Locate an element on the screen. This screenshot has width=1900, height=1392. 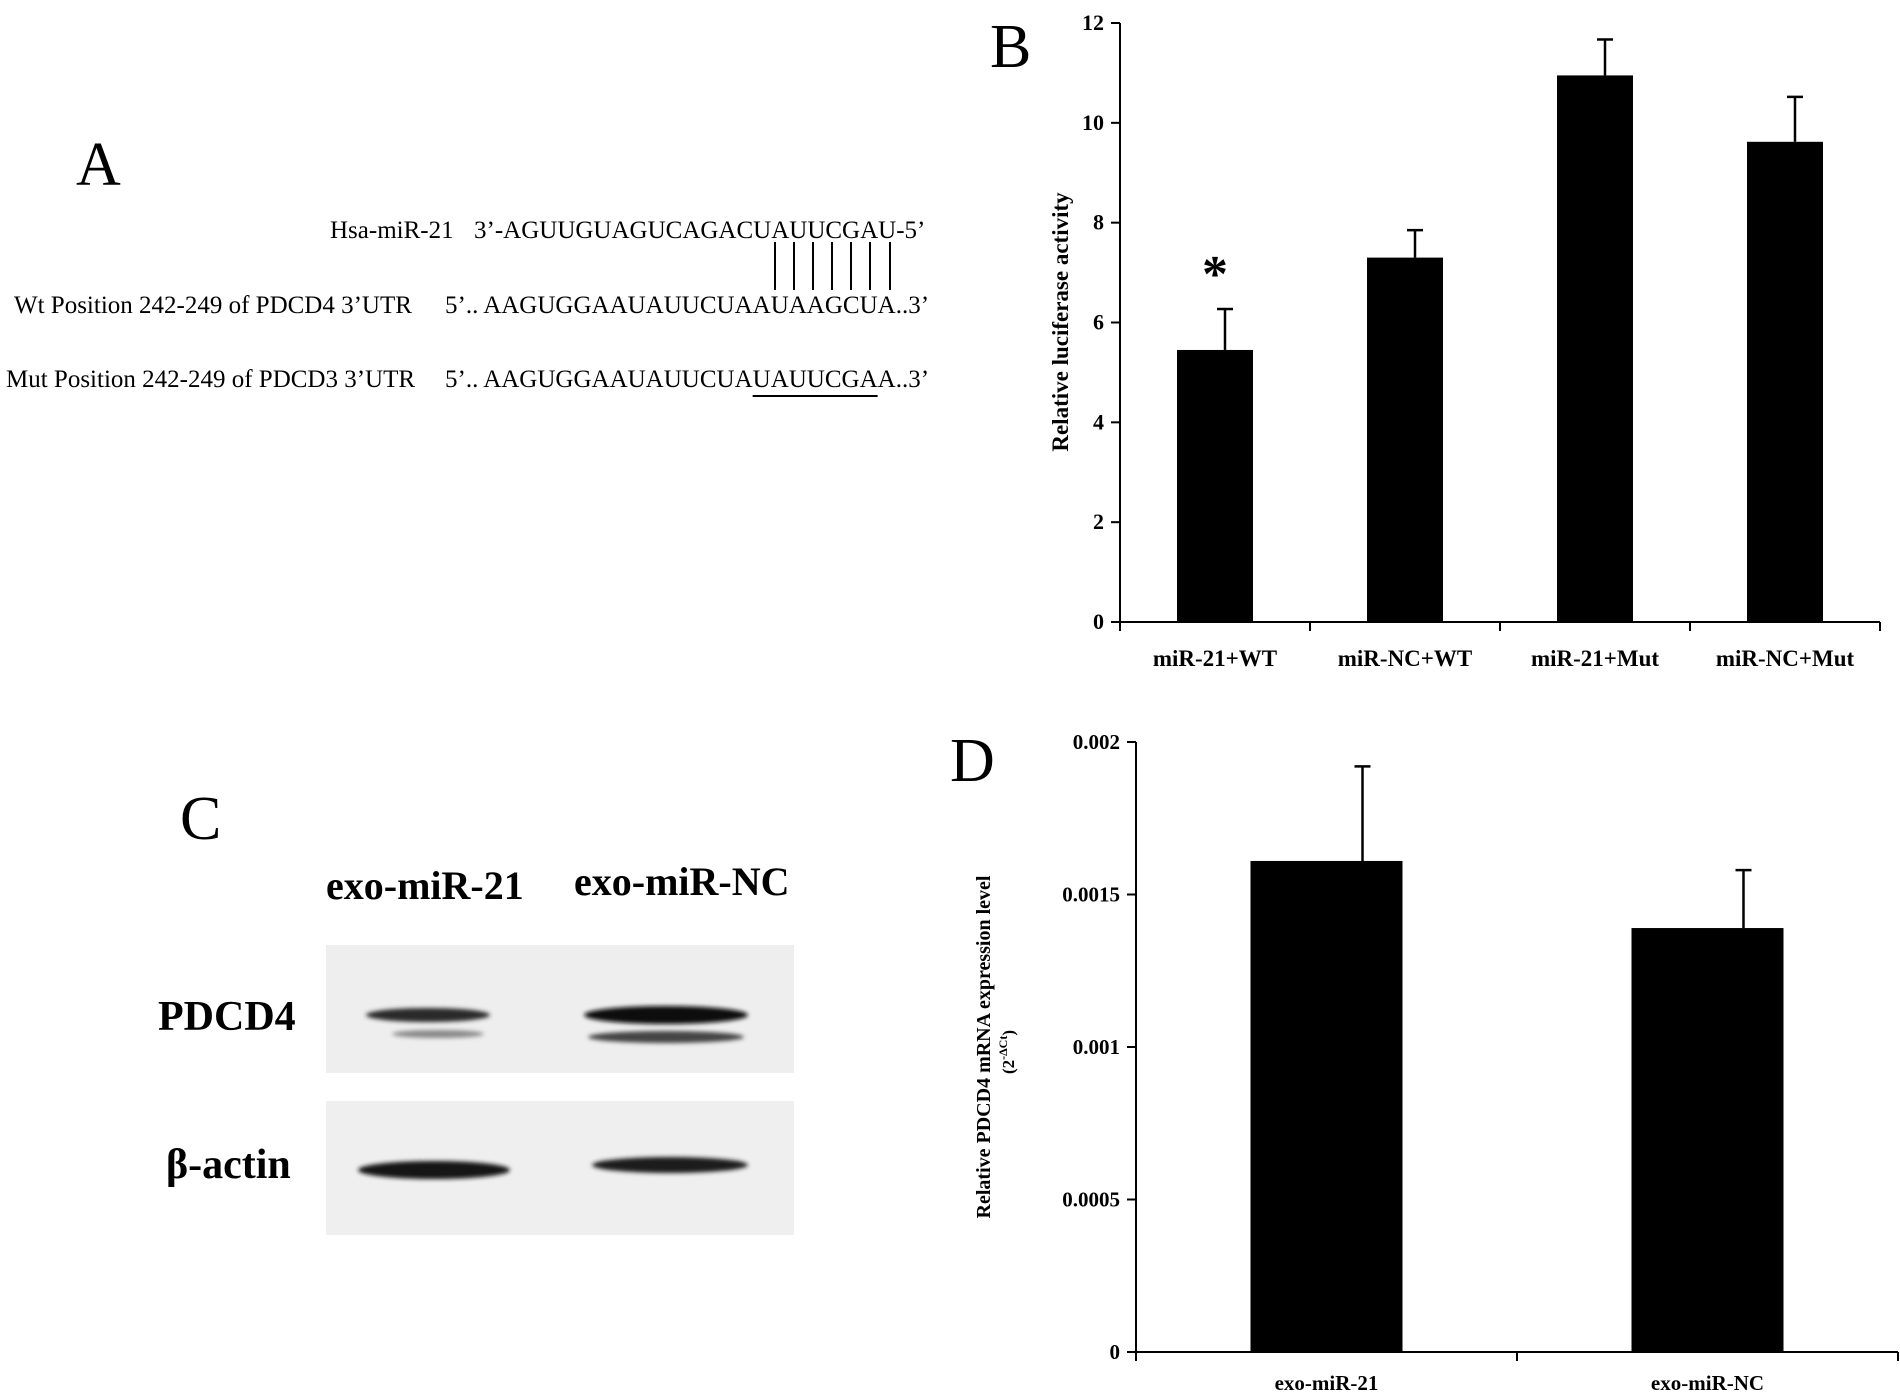
category-label: exo-miR-21 is located at coordinates (1327, 1381).